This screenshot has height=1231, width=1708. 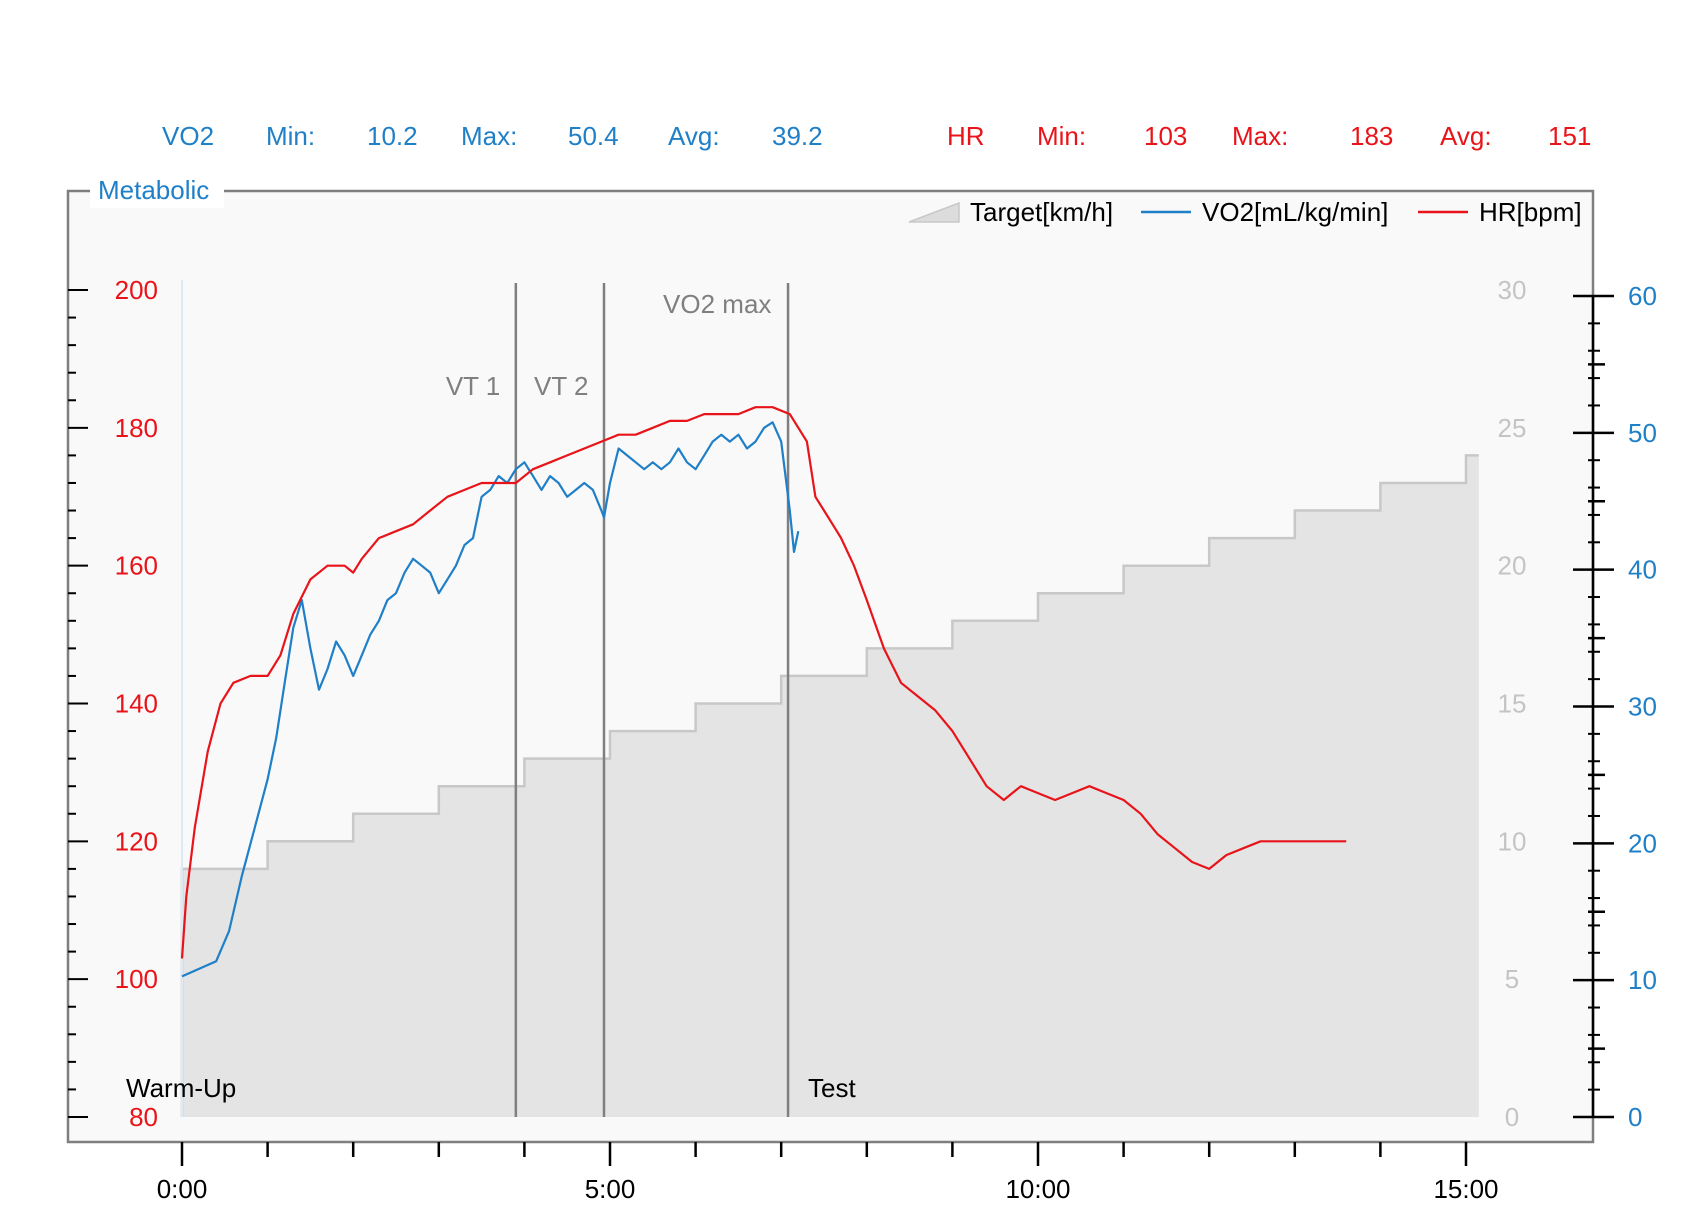 I want to click on hr-axis-tick-label: 200, so click(x=136, y=290).